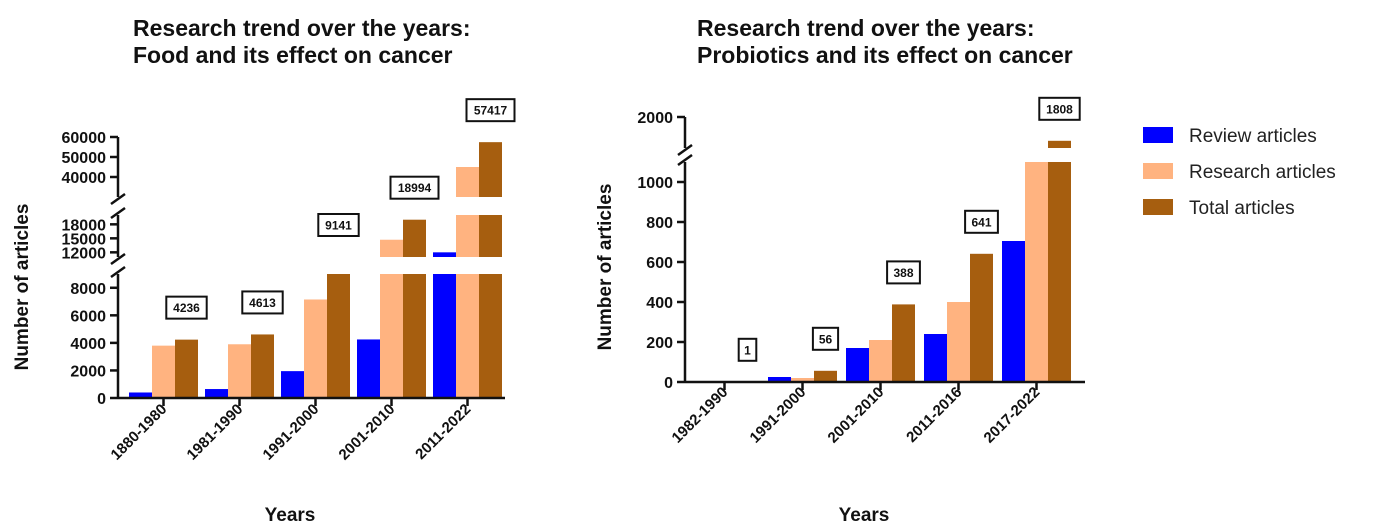  I want to click on data-label: 1808, so click(1059, 108).